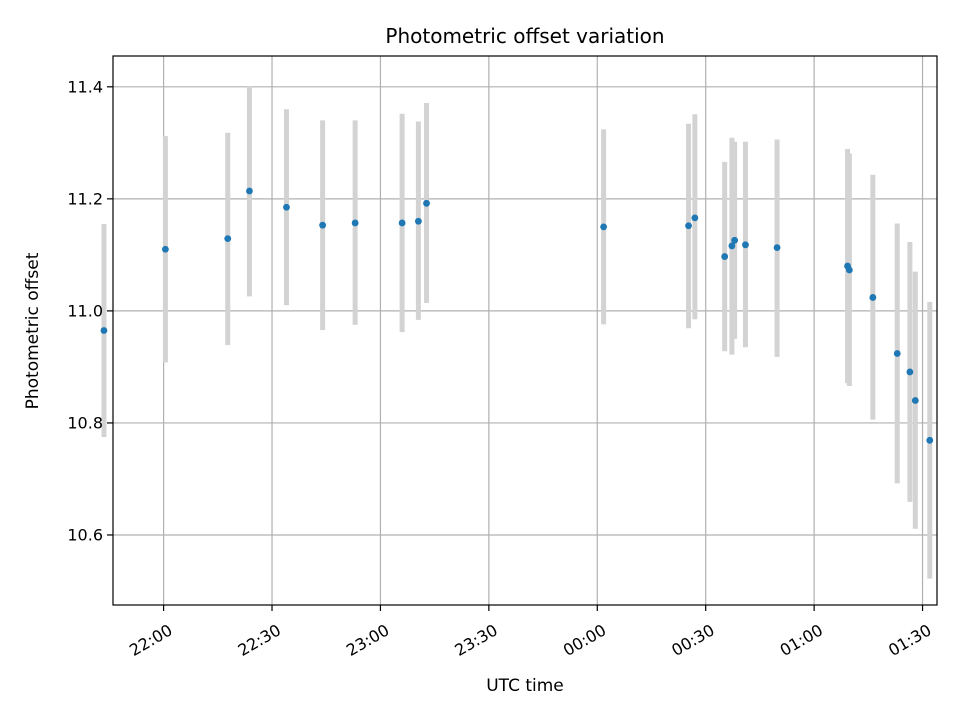 This screenshot has height=720, width=960. What do you see at coordinates (525, 686) in the screenshot?
I see `x-axis-title: UTC time` at bounding box center [525, 686].